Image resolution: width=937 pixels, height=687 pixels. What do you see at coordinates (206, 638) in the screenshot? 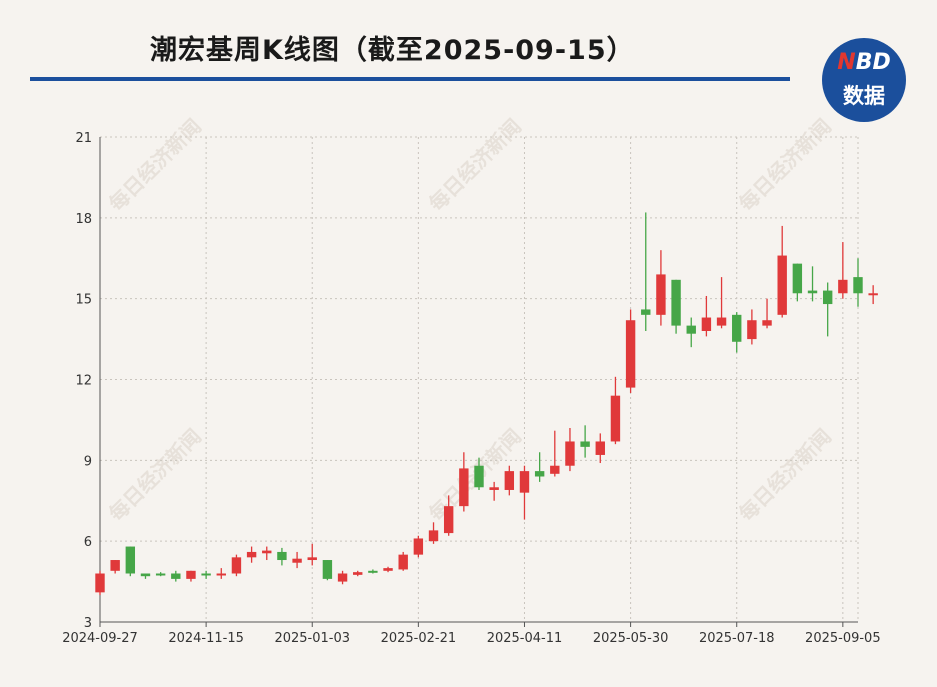
I see `x-tick-label: 2024-11-15` at bounding box center [206, 638].